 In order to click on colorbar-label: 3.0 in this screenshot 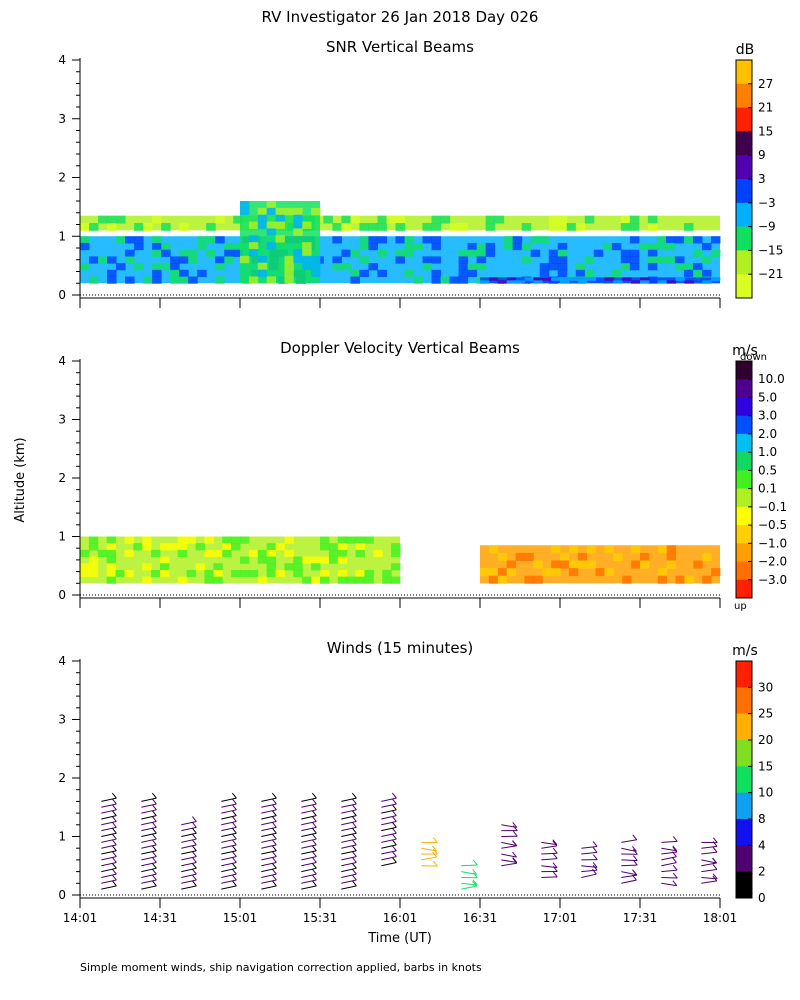, I will do `click(767, 416)`.